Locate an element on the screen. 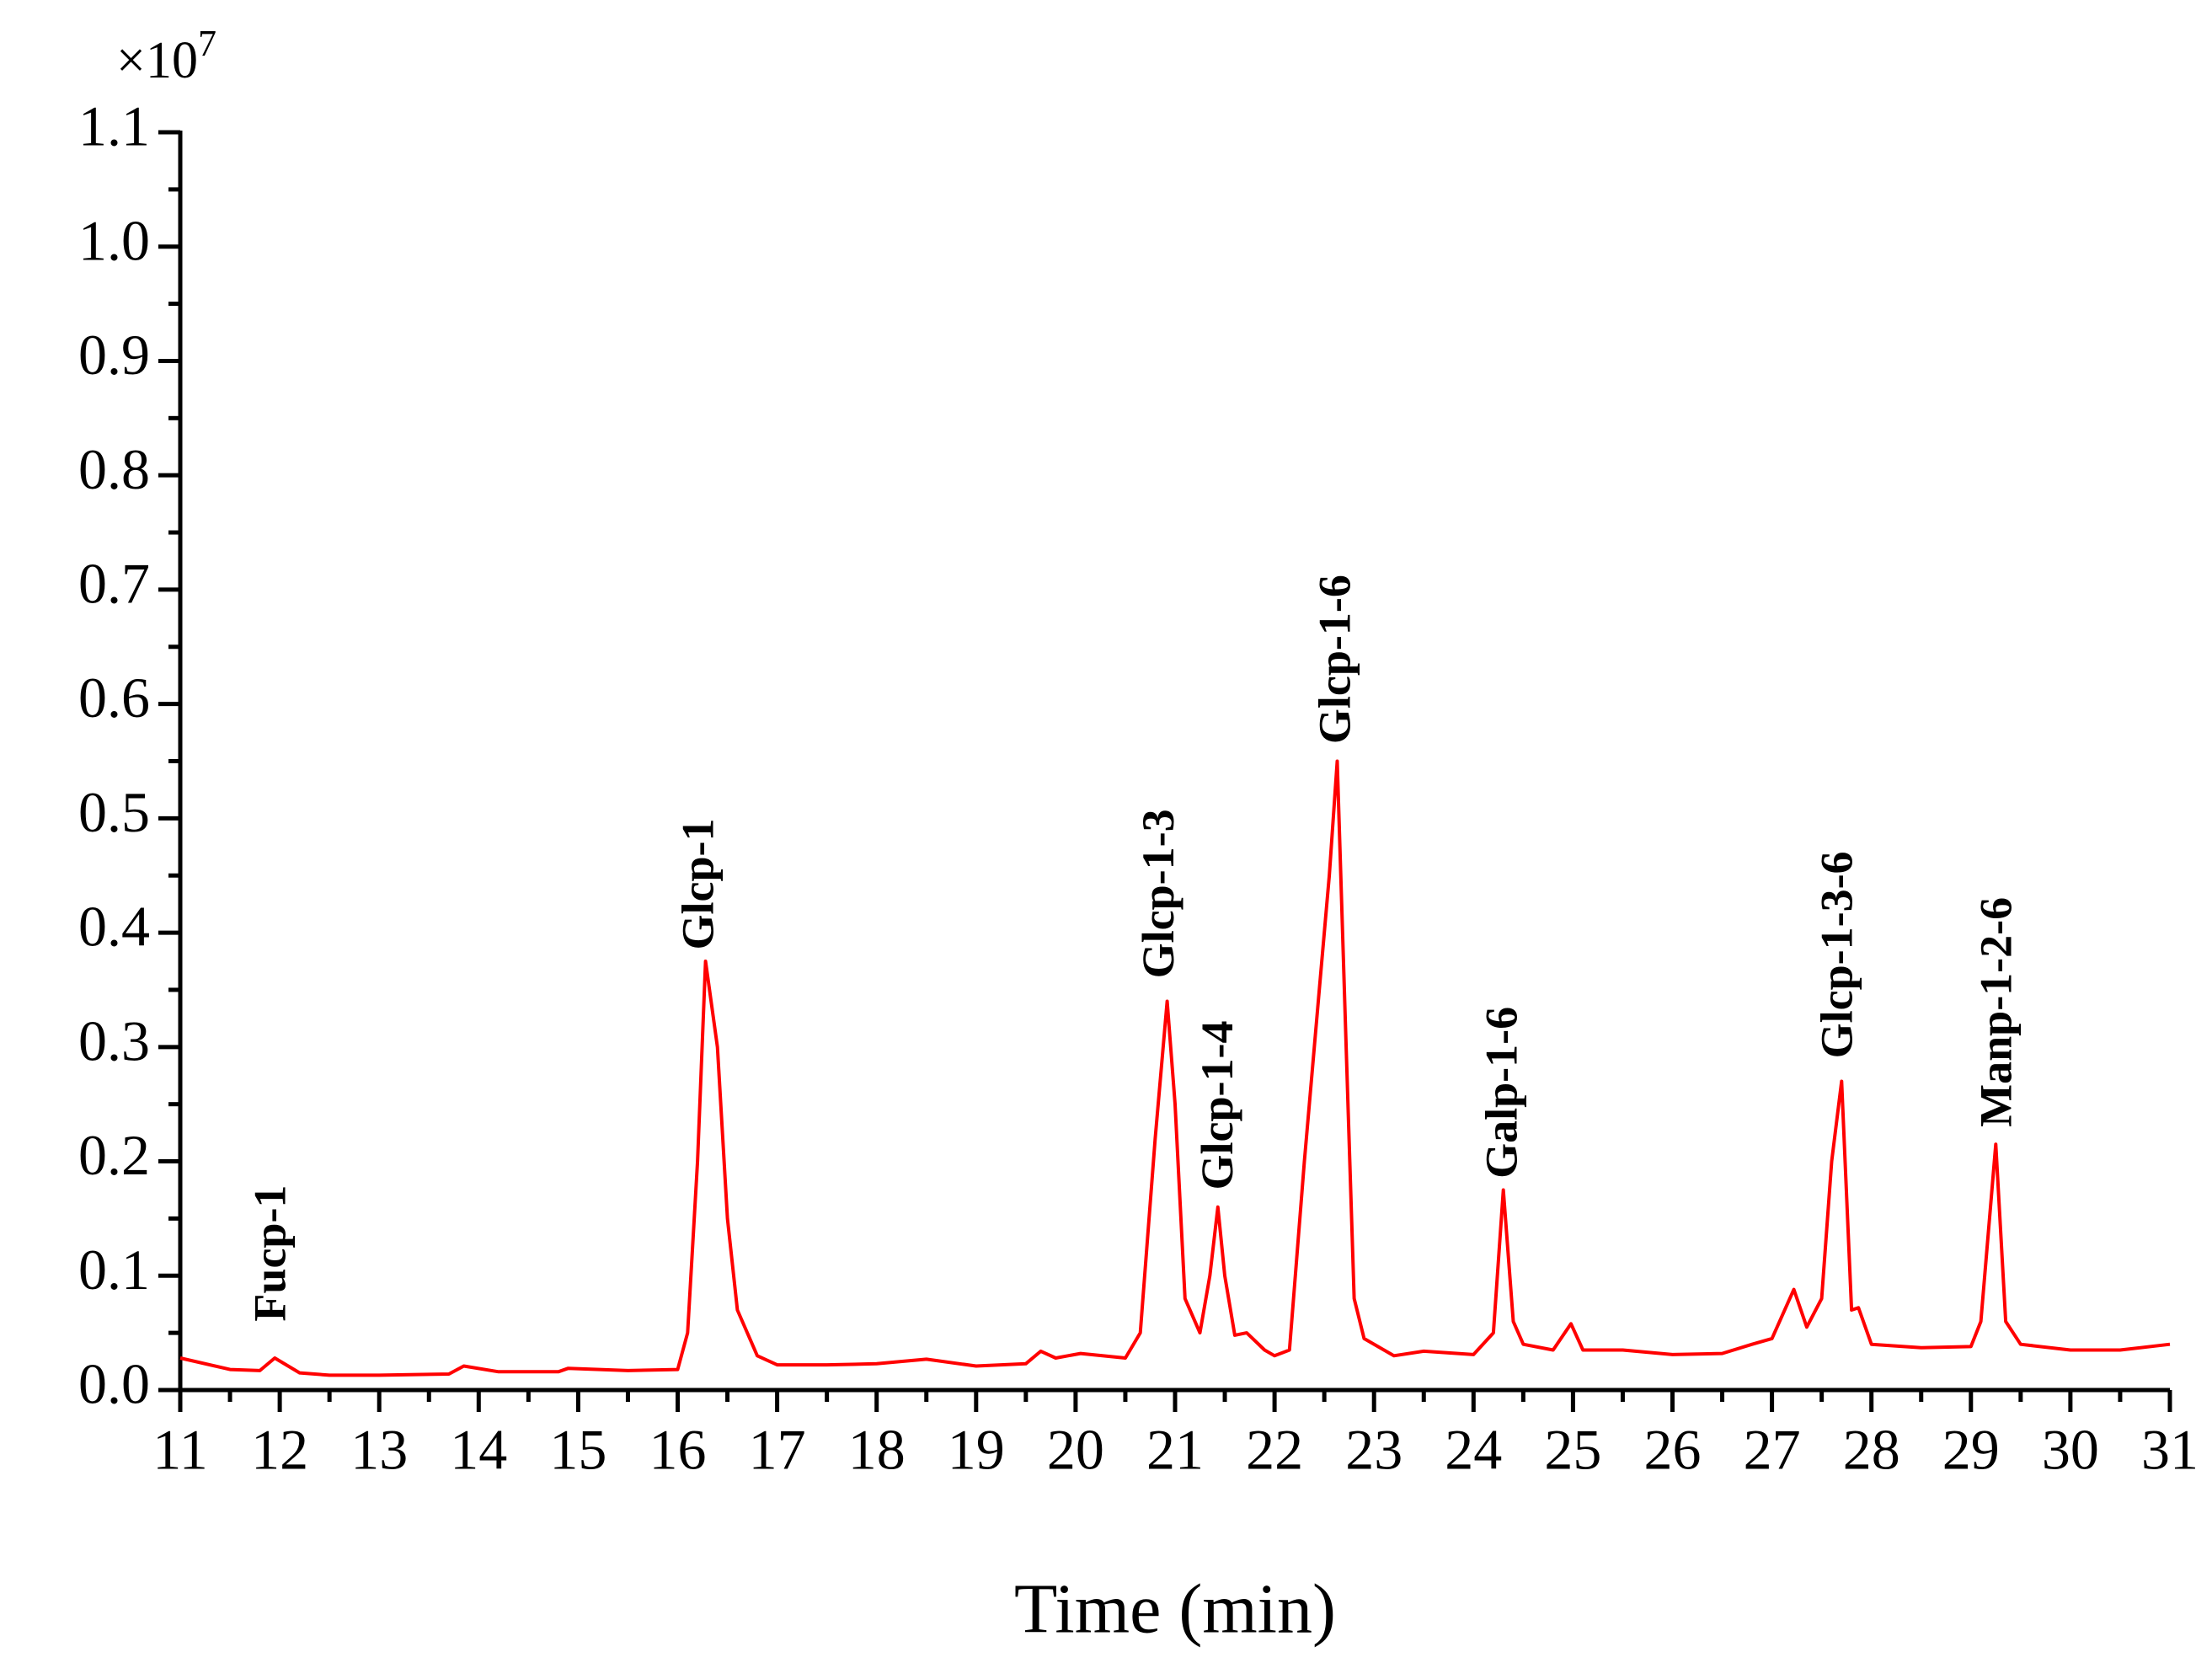 The height and width of the screenshot is (1679, 2212). x-tick-label: 11 is located at coordinates (179, 1450).